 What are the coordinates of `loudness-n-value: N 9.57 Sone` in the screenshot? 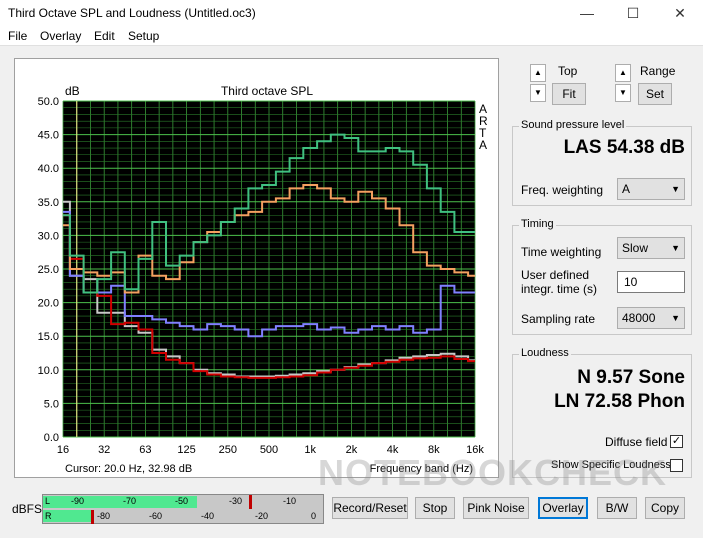 It's located at (631, 377).